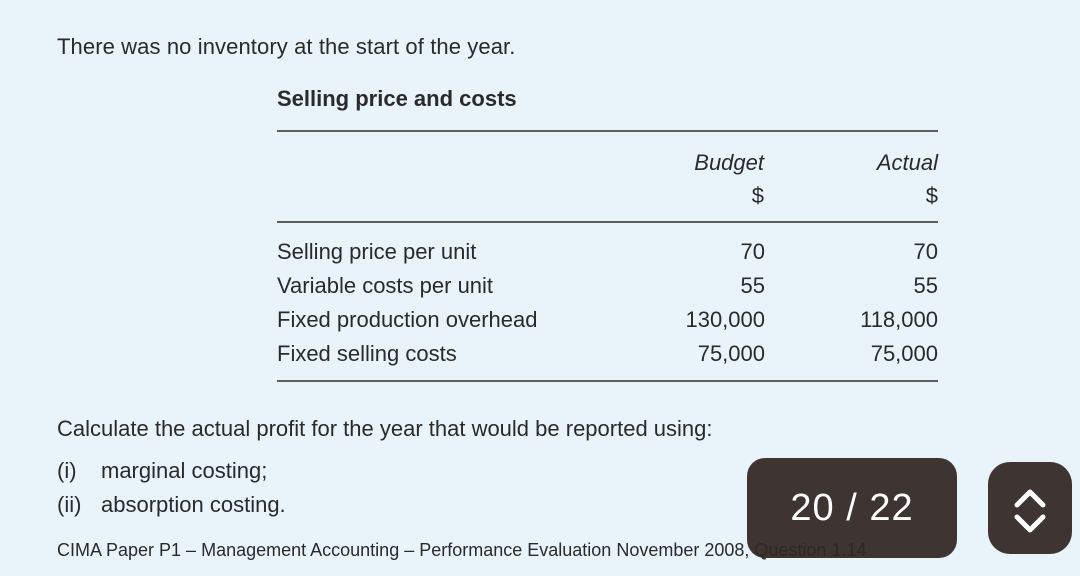 This screenshot has height=576, width=1080. What do you see at coordinates (752, 285) in the screenshot?
I see `budget-value: 55` at bounding box center [752, 285].